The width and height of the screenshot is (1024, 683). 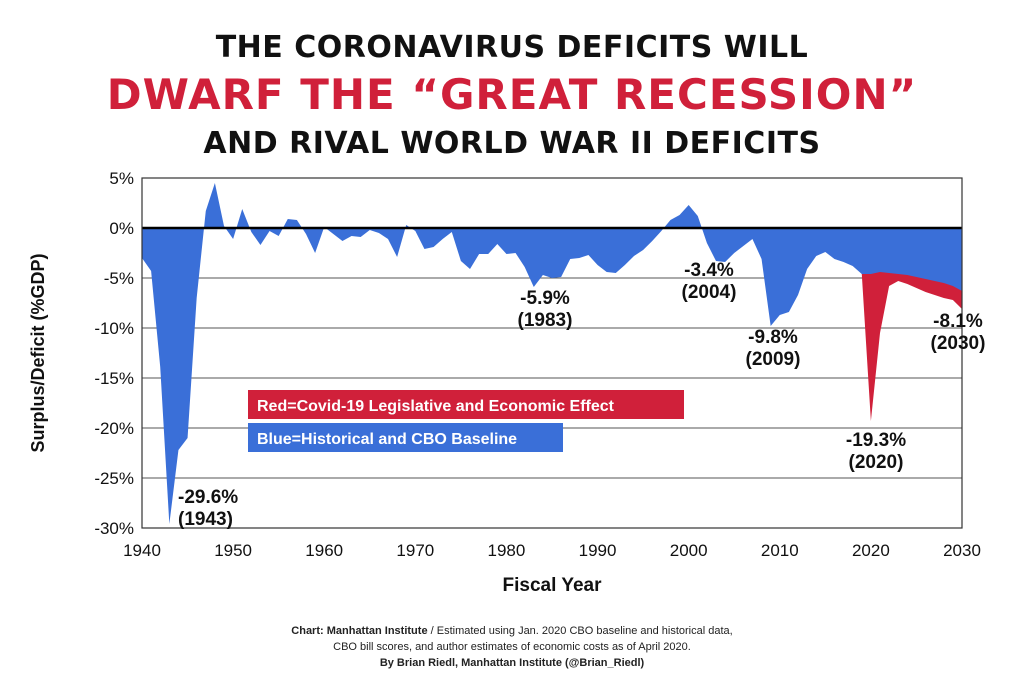 What do you see at coordinates (553, 585) in the screenshot?
I see `x-axis-title: Fiscal Year` at bounding box center [553, 585].